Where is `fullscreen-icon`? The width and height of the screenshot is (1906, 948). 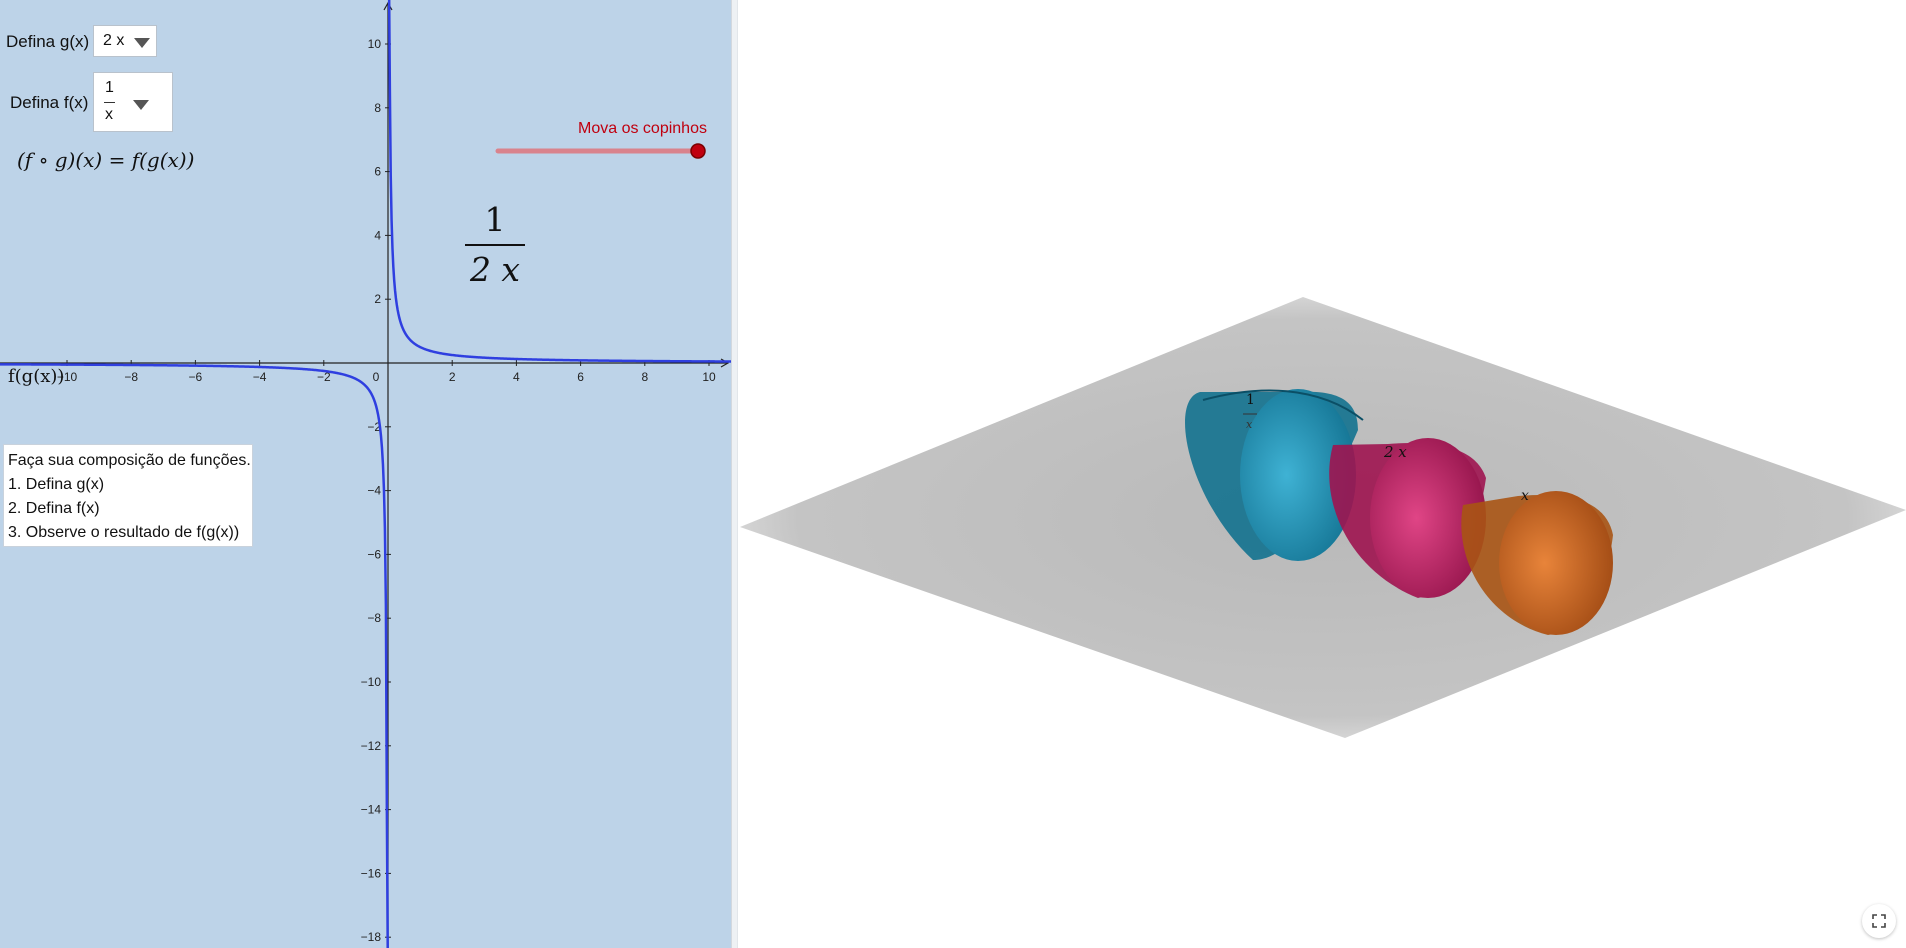 fullscreen-icon is located at coordinates (1879, 921).